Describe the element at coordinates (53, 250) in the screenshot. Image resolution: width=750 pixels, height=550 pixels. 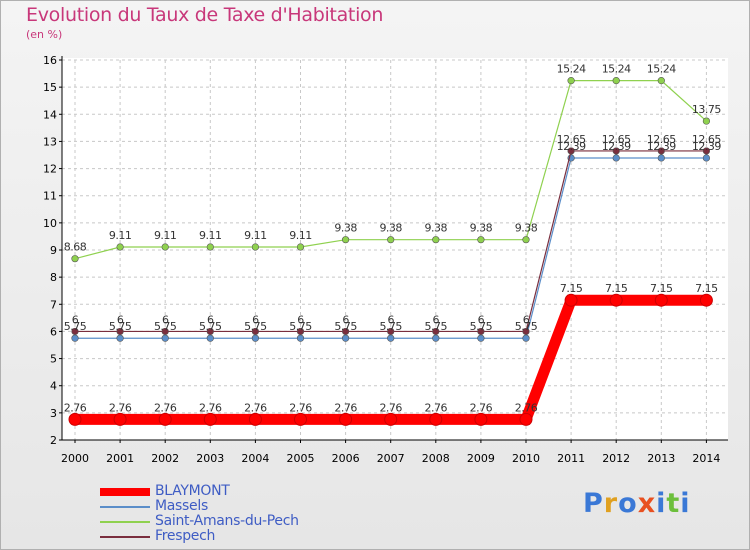
I see `y-tick-label: 9` at that location.